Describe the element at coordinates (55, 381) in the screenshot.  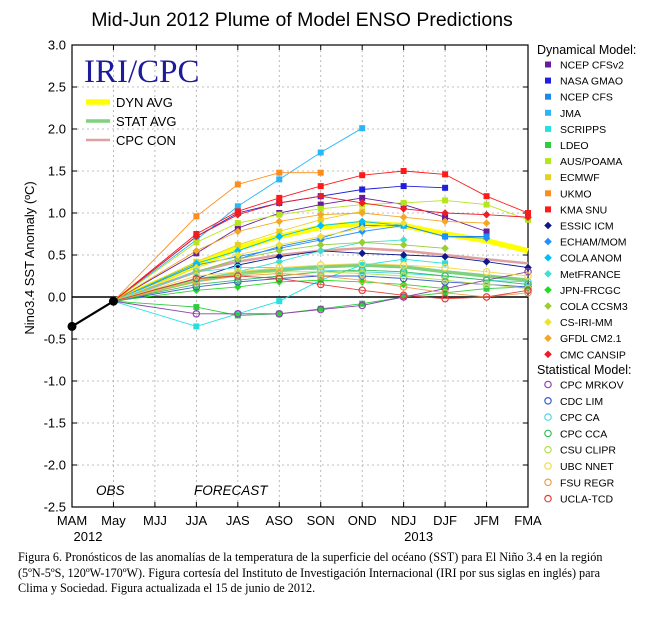
I see `y-tick-label: -1.0` at that location.